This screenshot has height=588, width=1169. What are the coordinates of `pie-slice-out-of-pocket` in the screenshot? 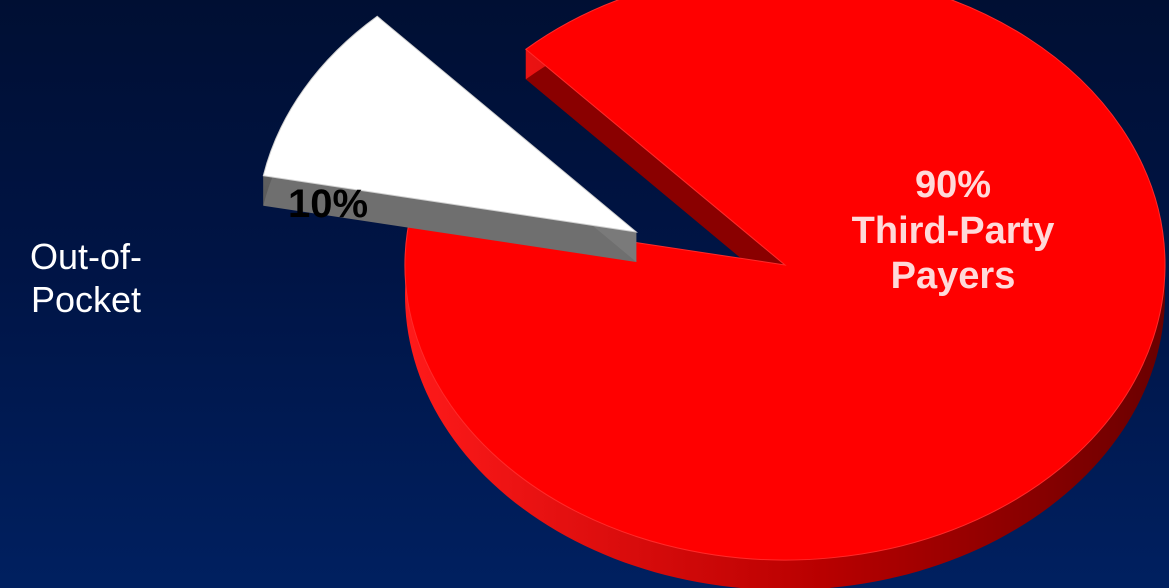 It's located at (450, 124).